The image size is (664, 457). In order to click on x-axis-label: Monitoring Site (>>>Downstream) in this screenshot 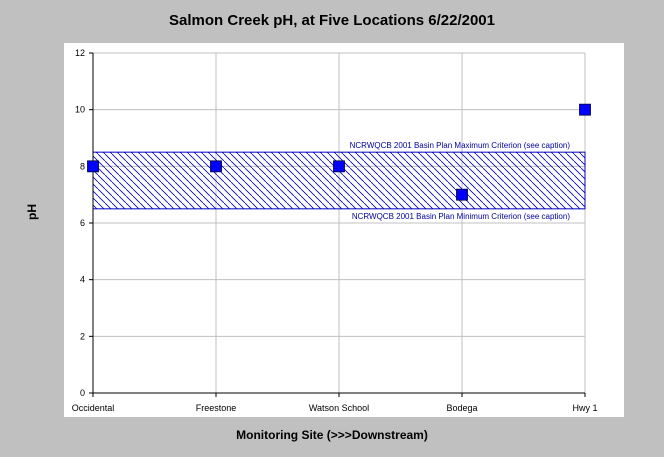, I will do `click(332, 435)`.